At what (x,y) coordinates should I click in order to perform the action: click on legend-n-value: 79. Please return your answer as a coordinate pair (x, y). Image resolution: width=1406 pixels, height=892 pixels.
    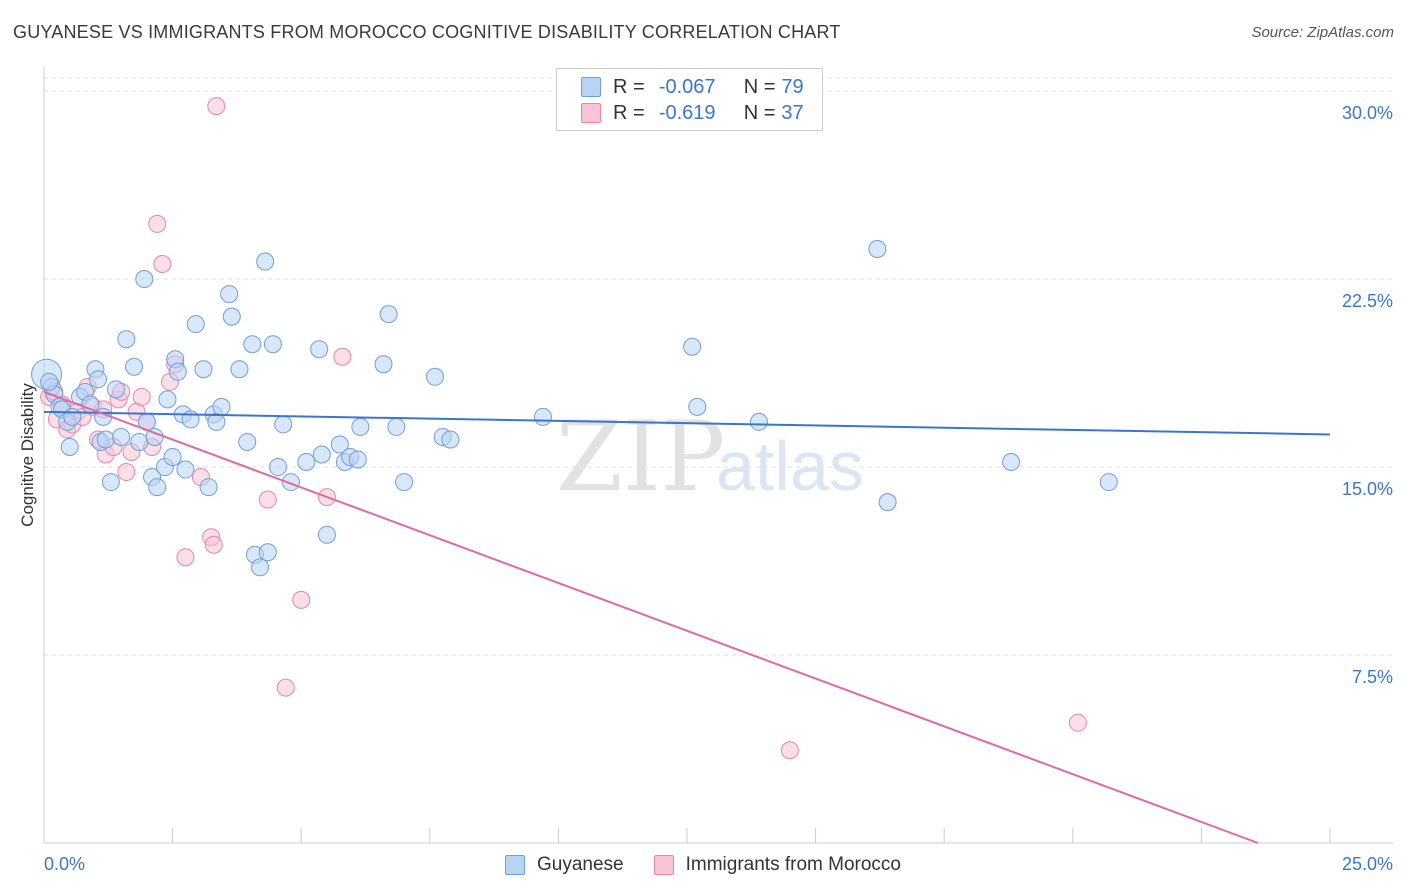
    Looking at the image, I should click on (792, 86).